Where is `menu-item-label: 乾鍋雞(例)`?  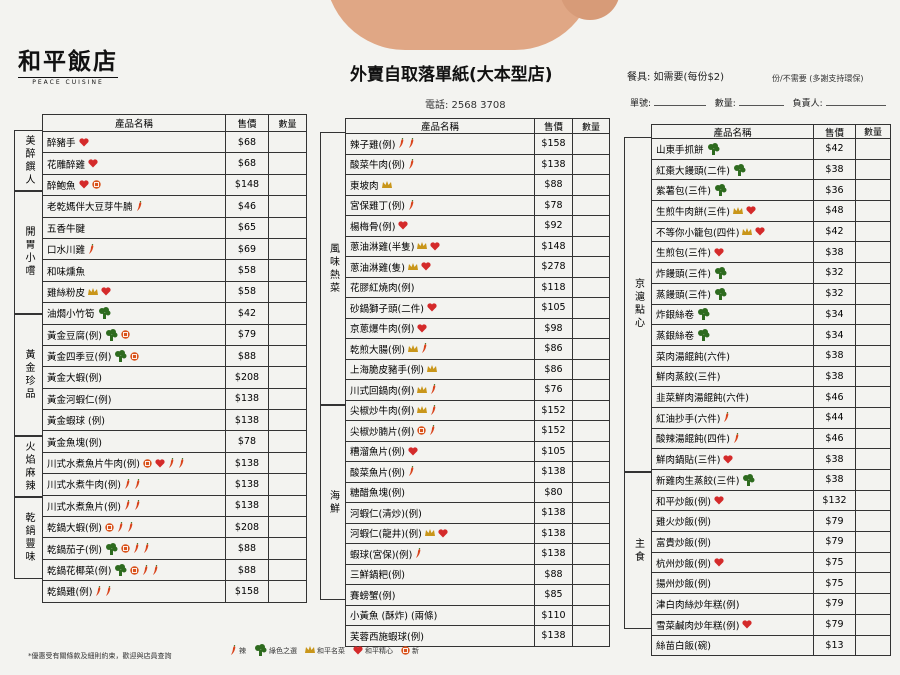 menu-item-label: 乾鍋雞(例) is located at coordinates (70, 593).